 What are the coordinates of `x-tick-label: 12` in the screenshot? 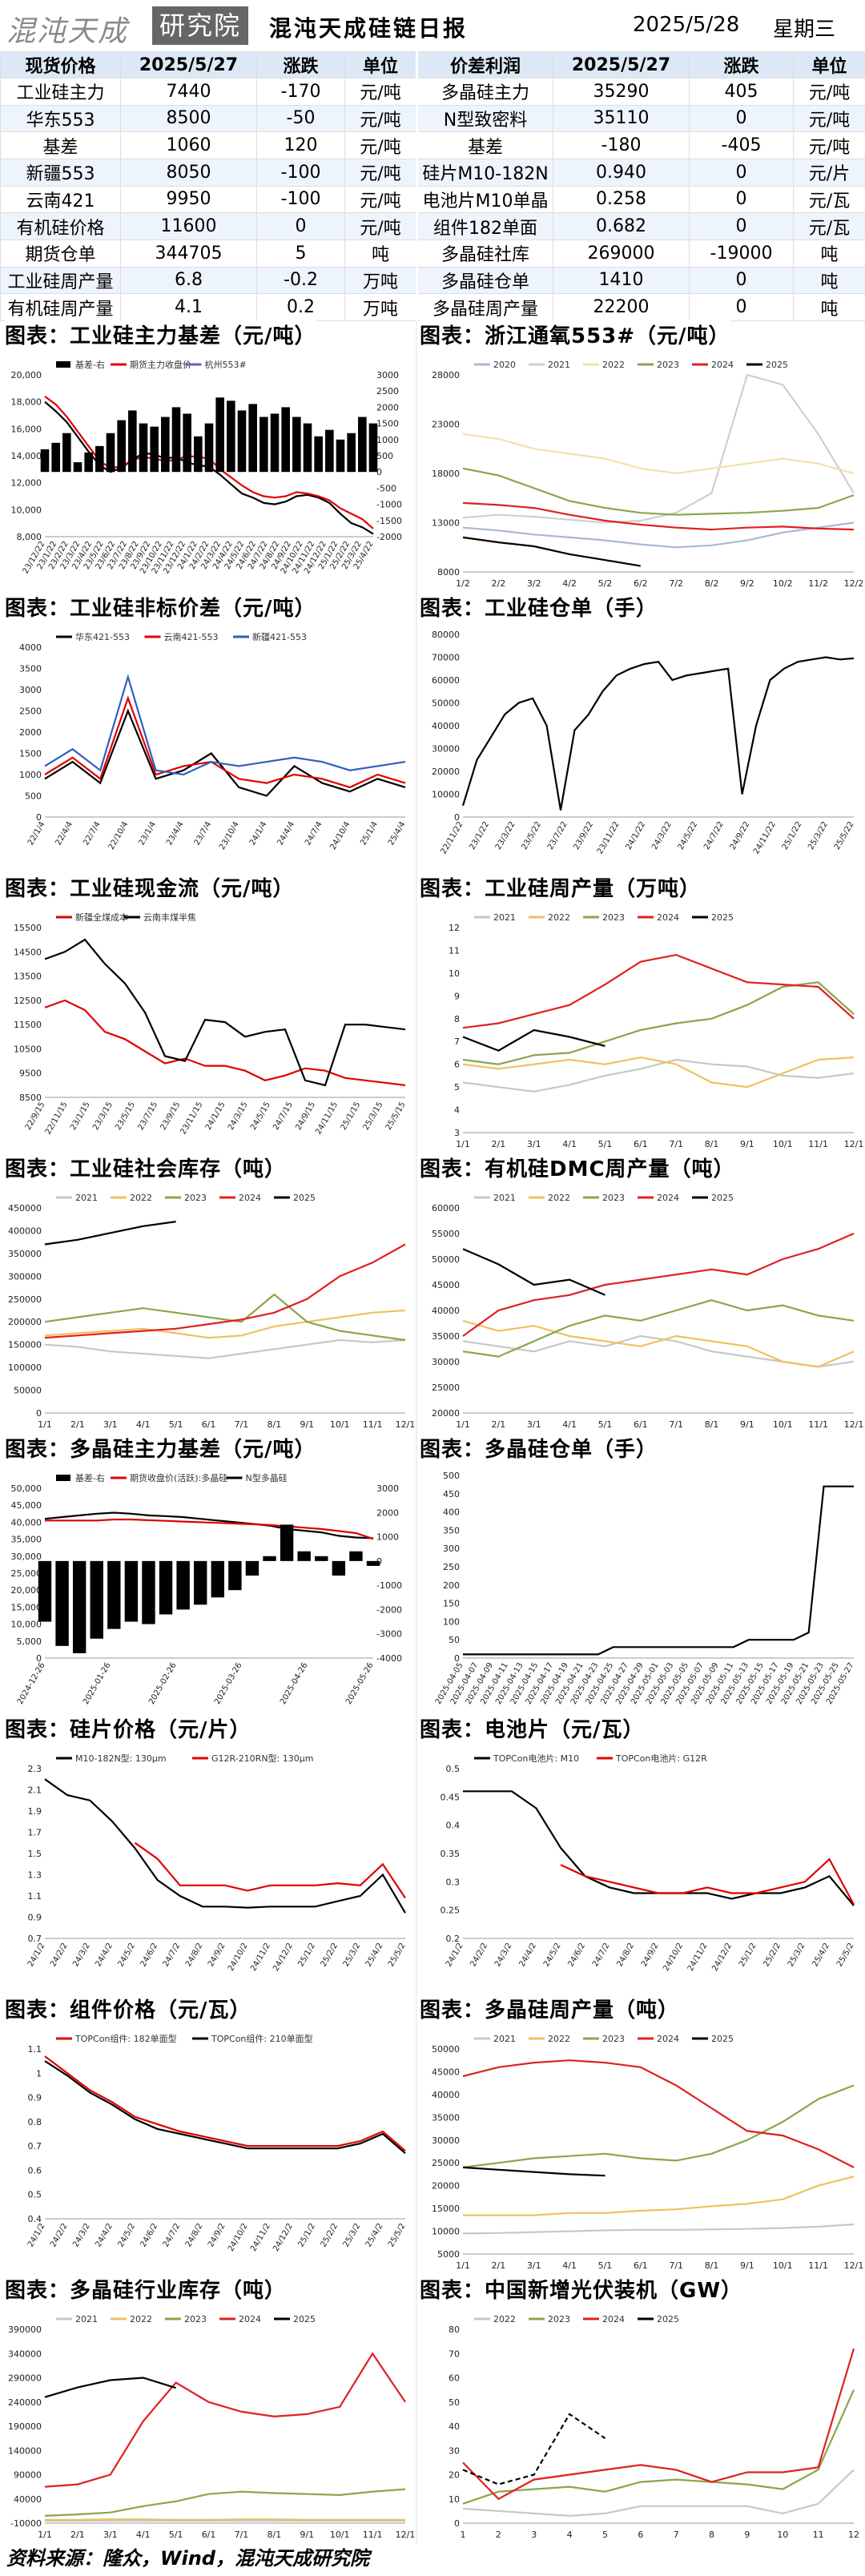 It's located at (854, 2535).